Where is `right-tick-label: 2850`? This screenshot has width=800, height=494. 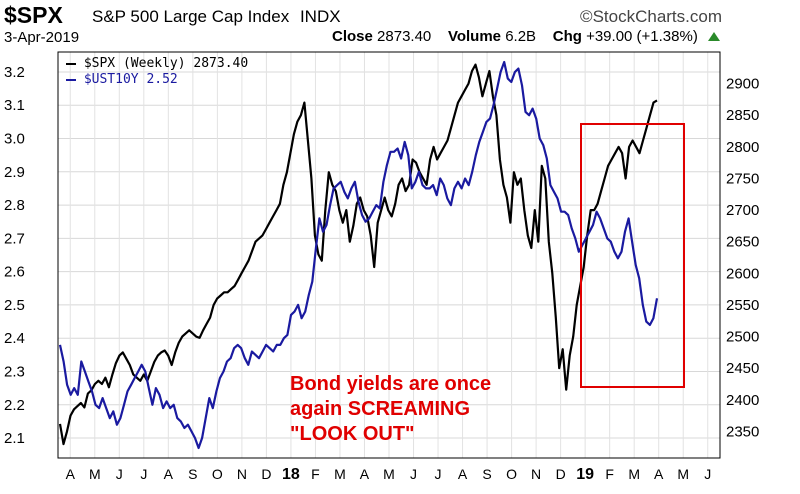 right-tick-label: 2850 is located at coordinates (742, 115).